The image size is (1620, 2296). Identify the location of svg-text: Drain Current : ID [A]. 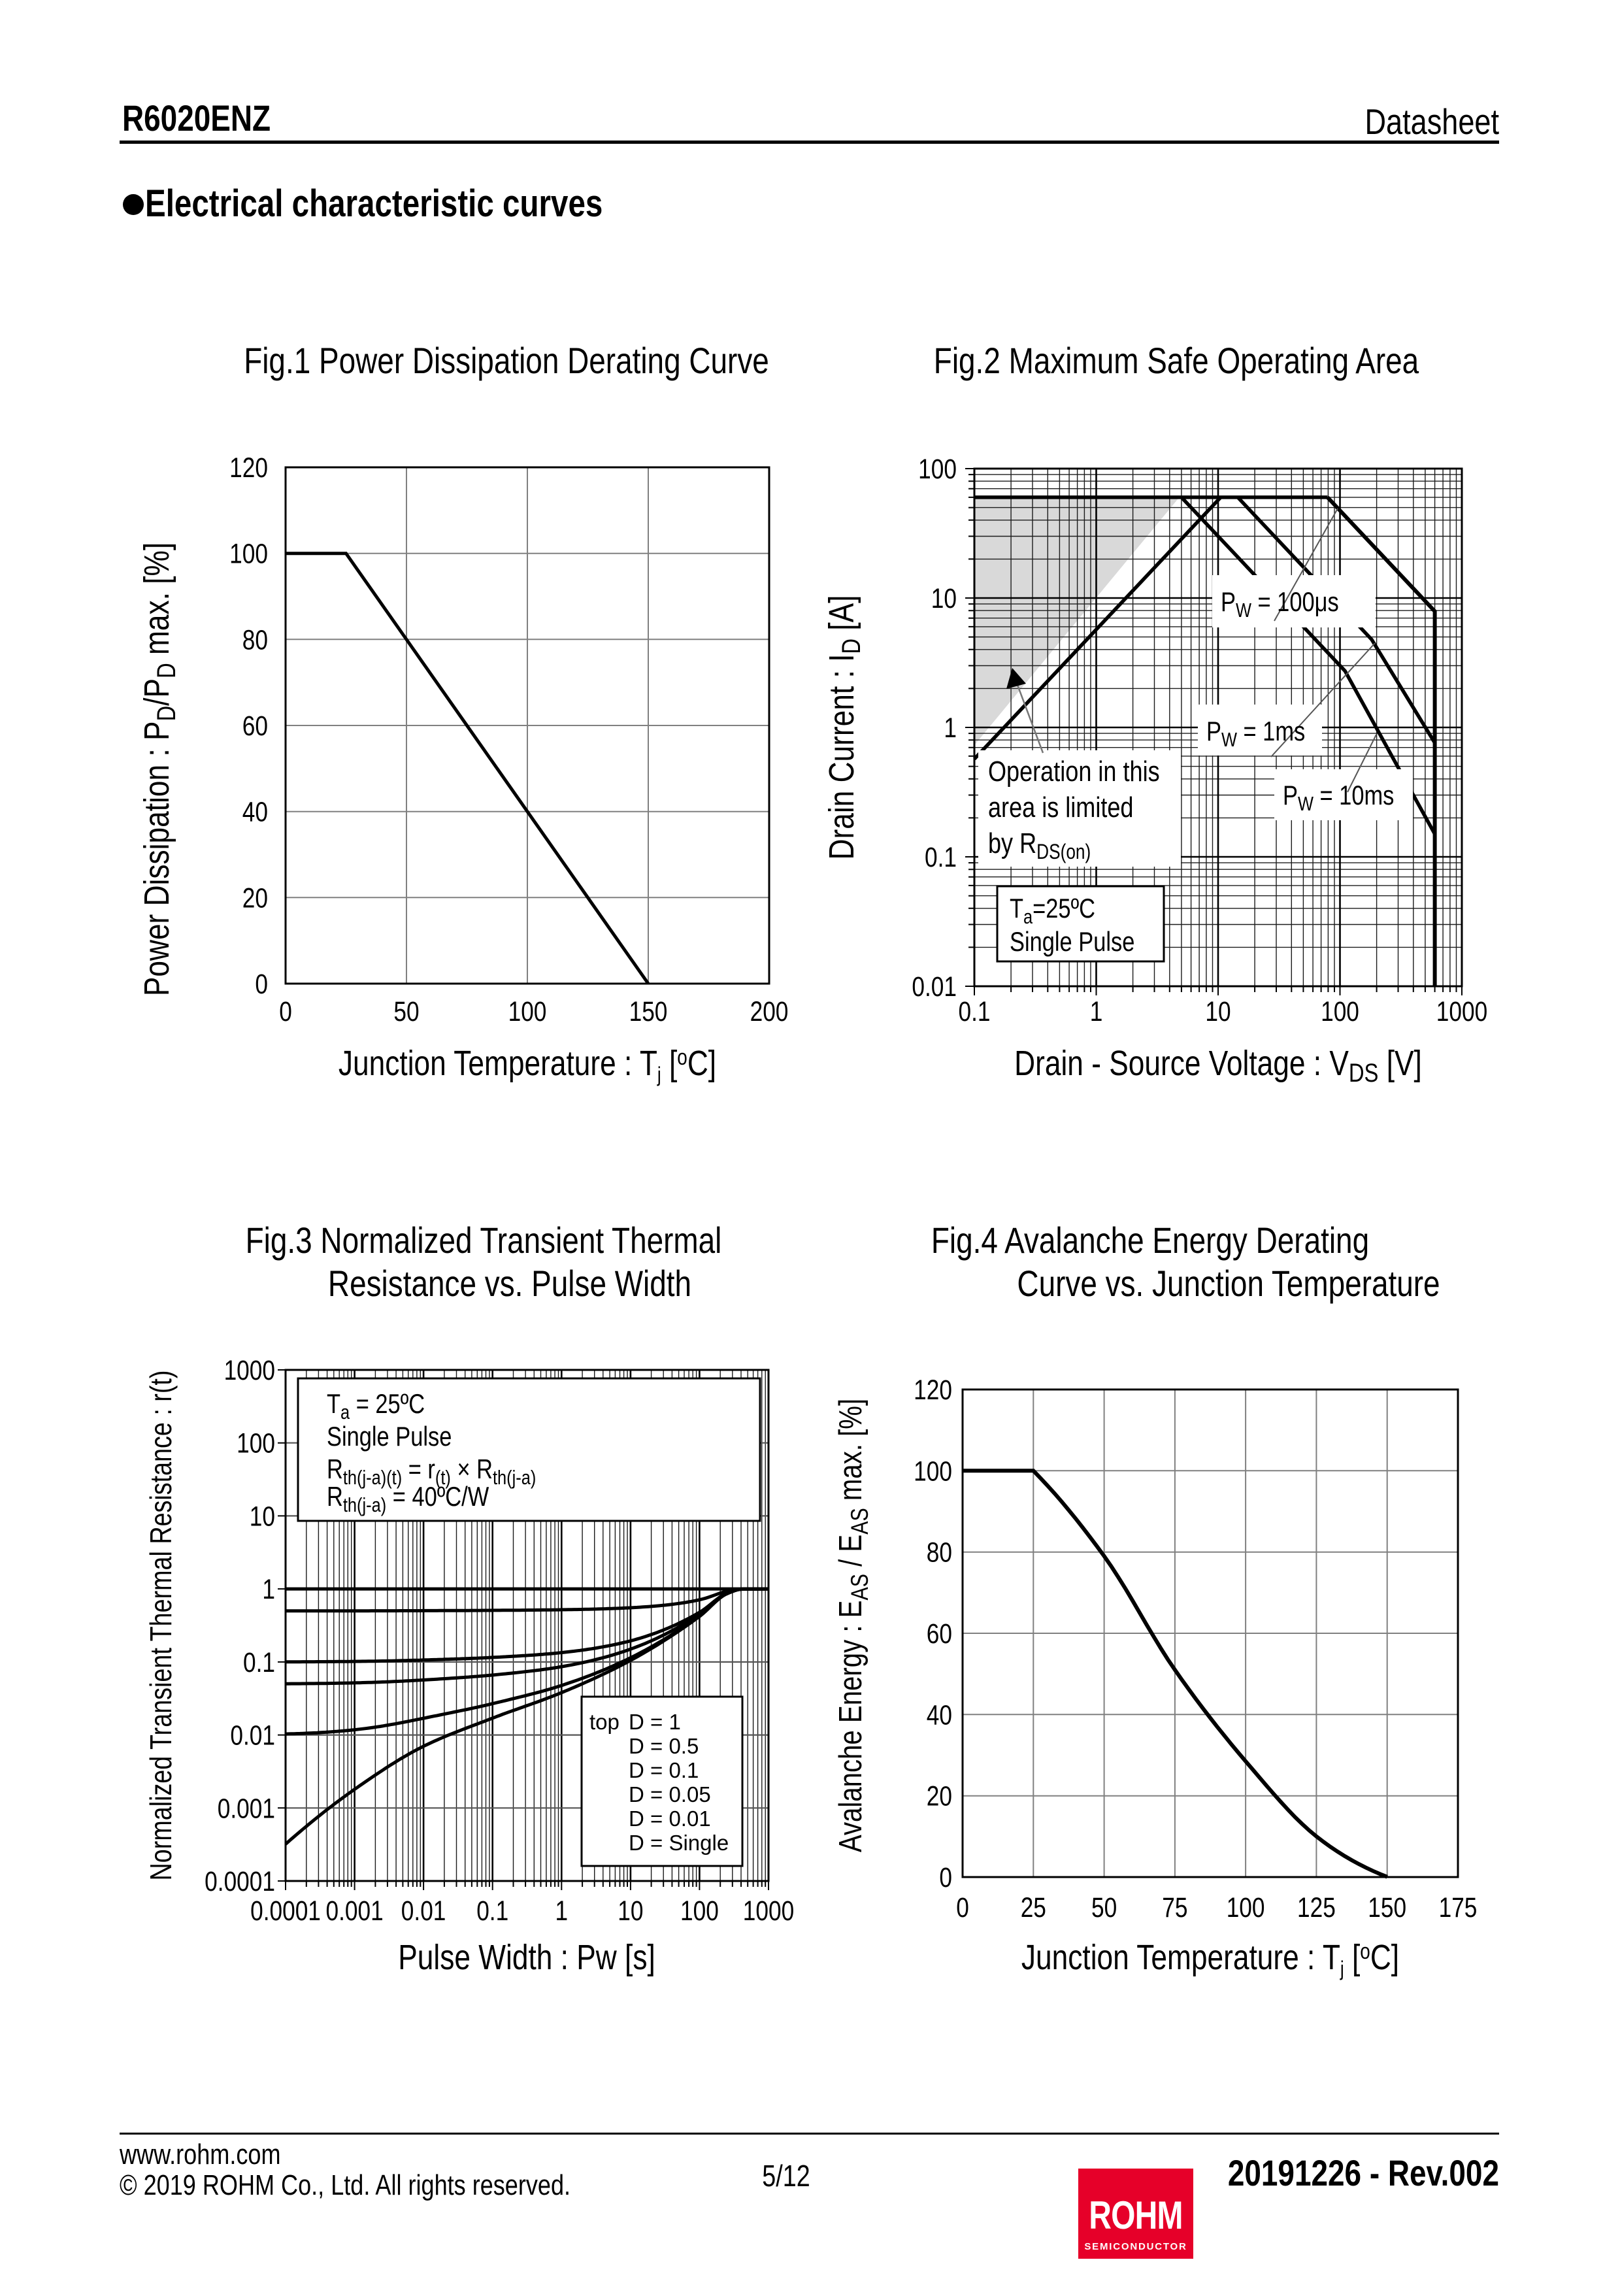
(844, 727).